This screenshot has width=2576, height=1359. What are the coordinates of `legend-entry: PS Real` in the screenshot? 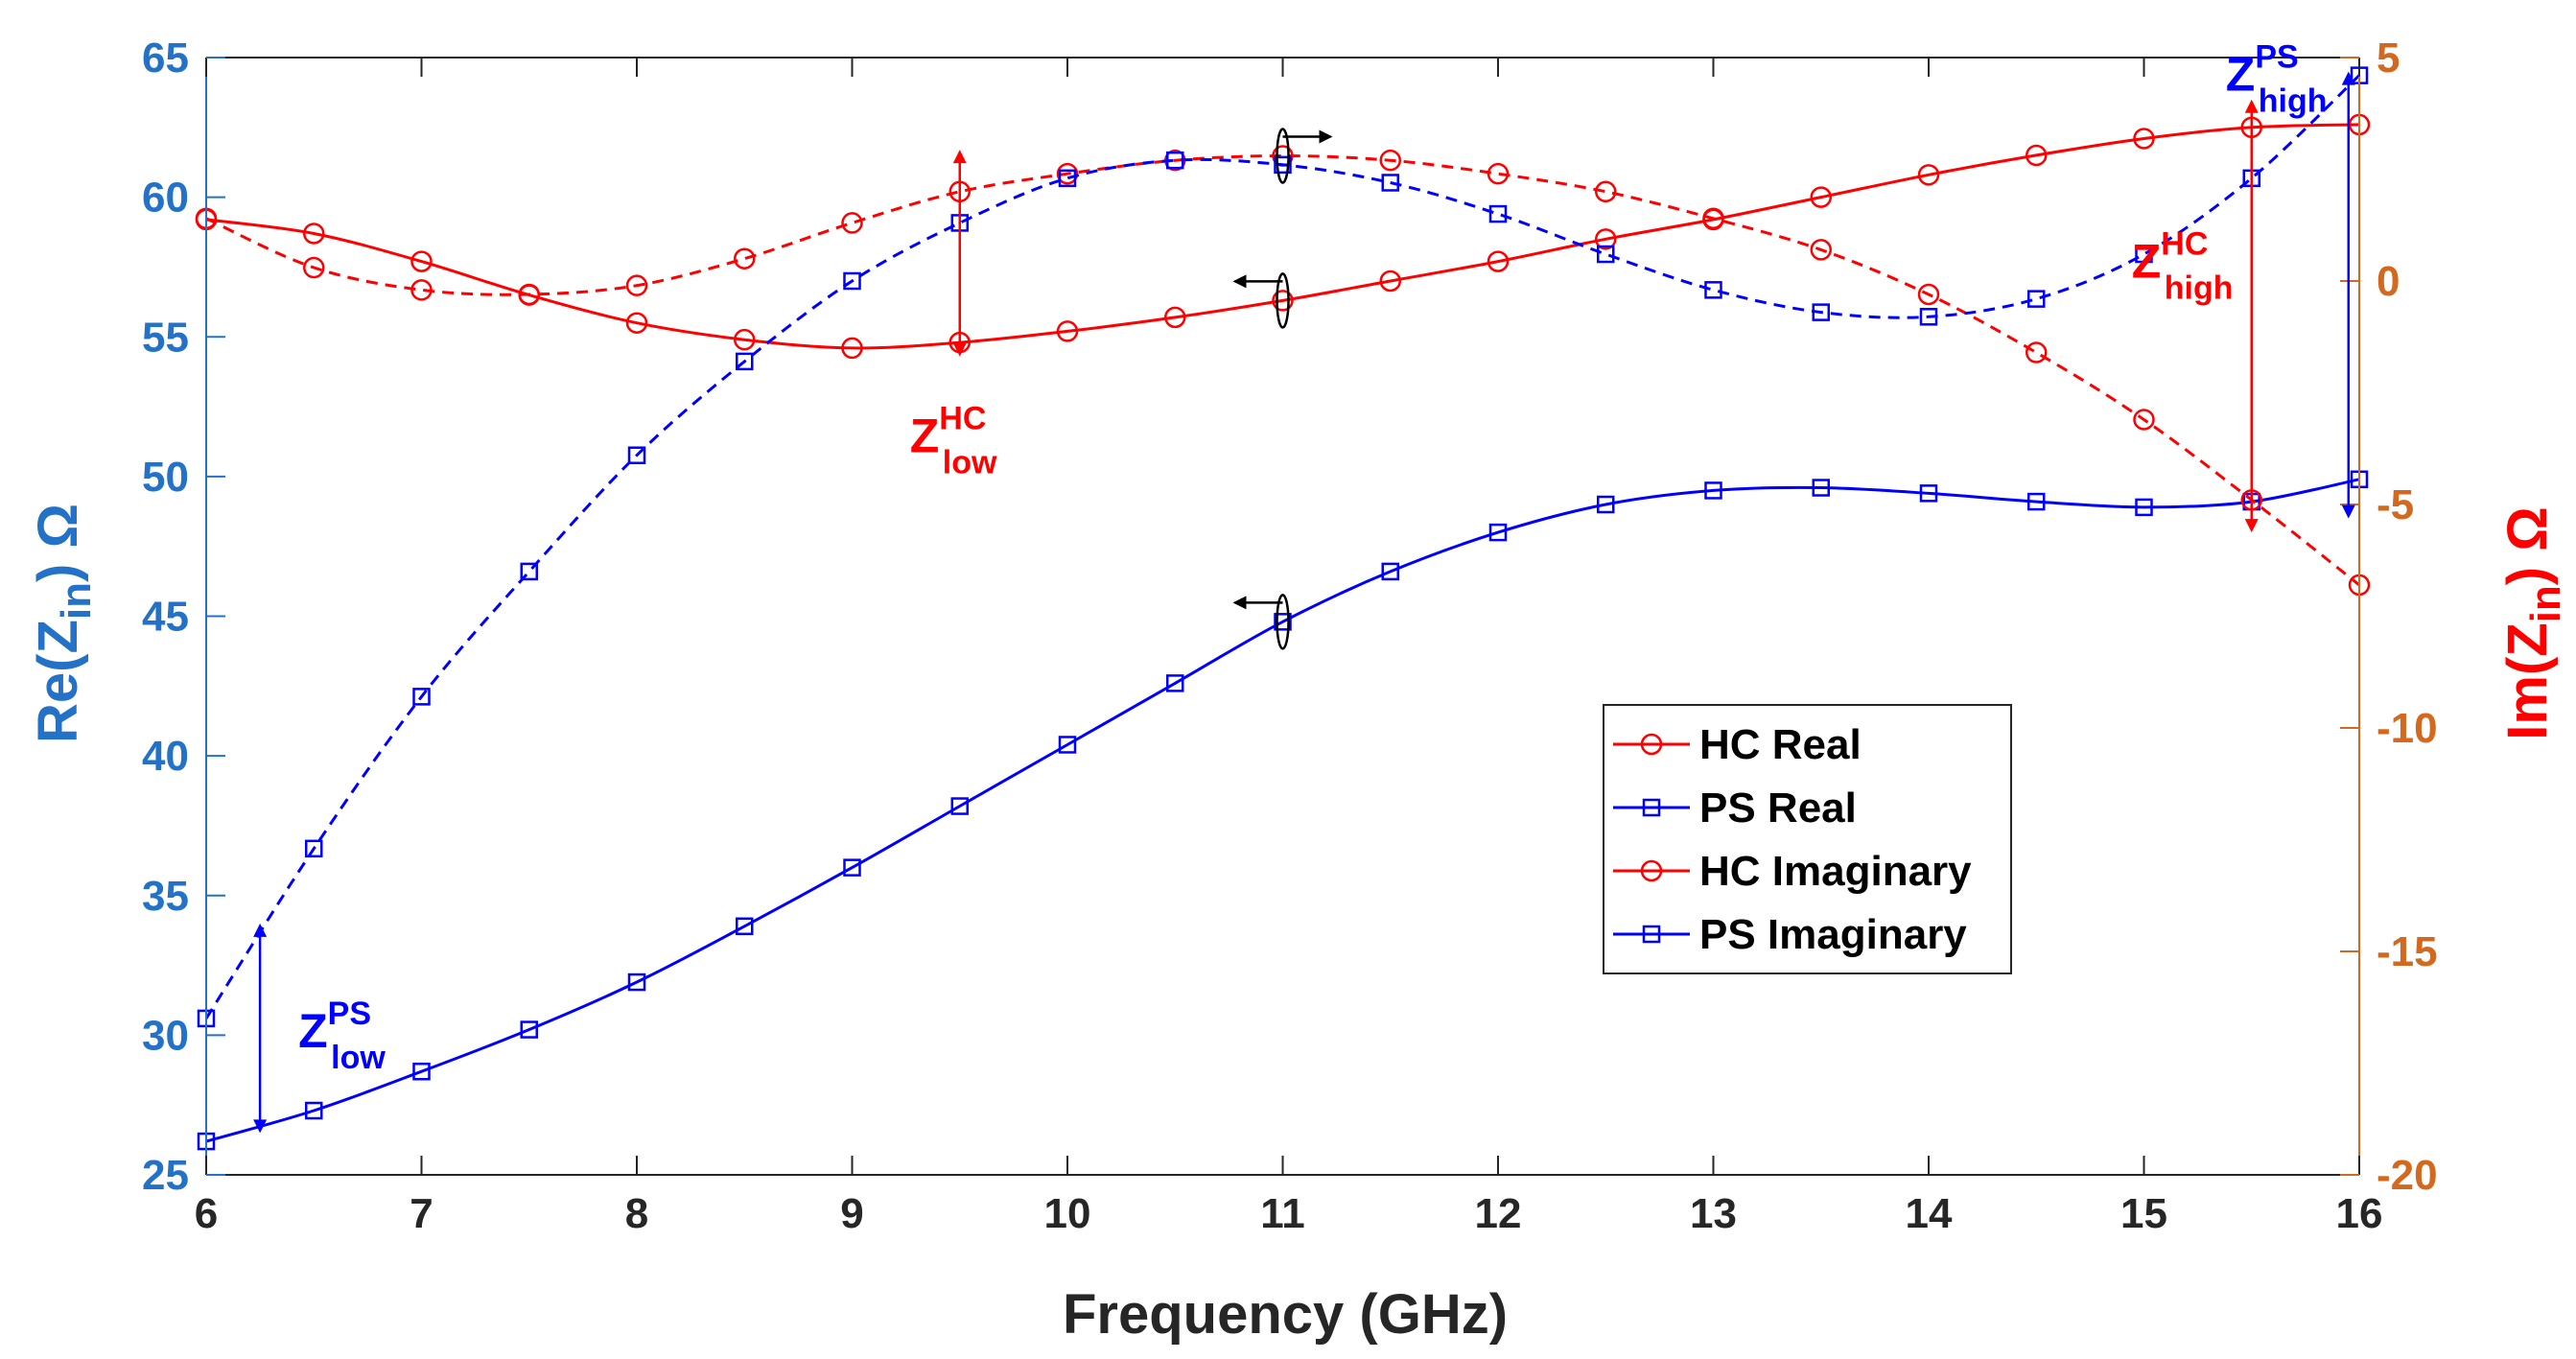 It's located at (1735, 808).